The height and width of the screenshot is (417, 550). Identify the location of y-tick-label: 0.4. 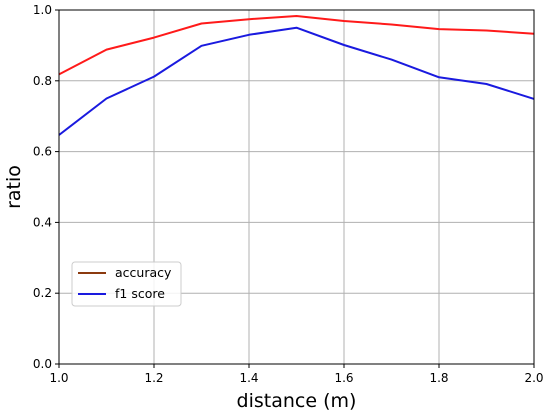
(42, 222).